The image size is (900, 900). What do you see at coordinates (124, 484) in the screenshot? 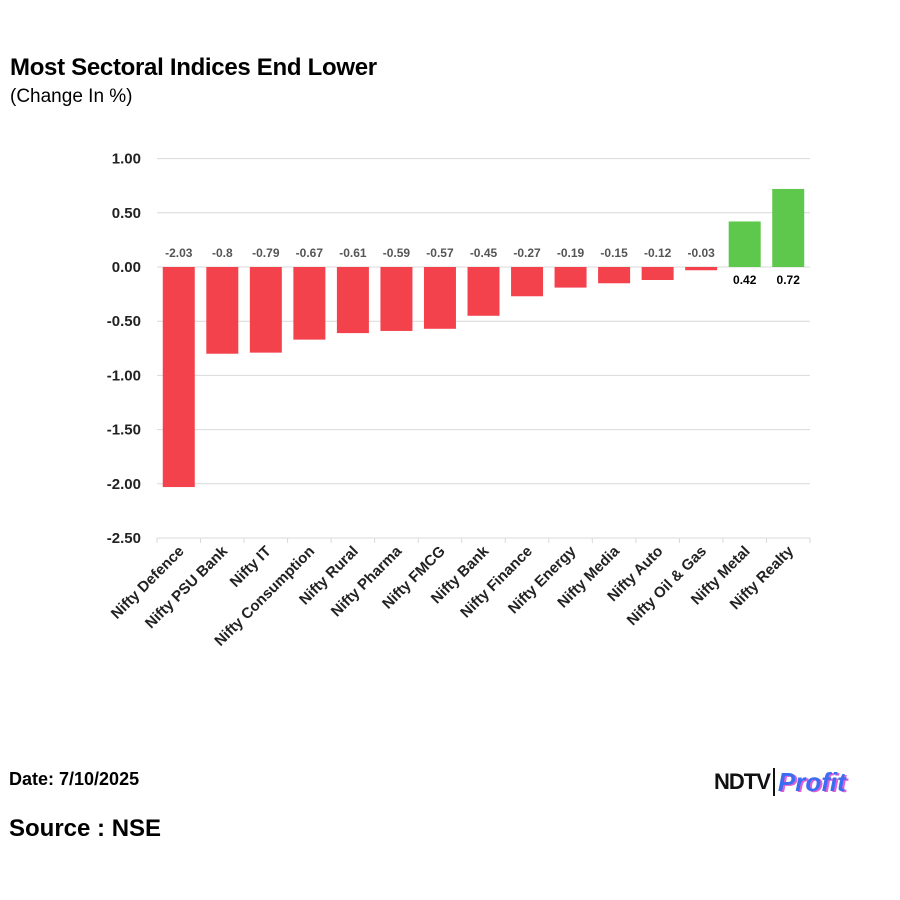
I see `y-tick-label: -2.00` at bounding box center [124, 484].